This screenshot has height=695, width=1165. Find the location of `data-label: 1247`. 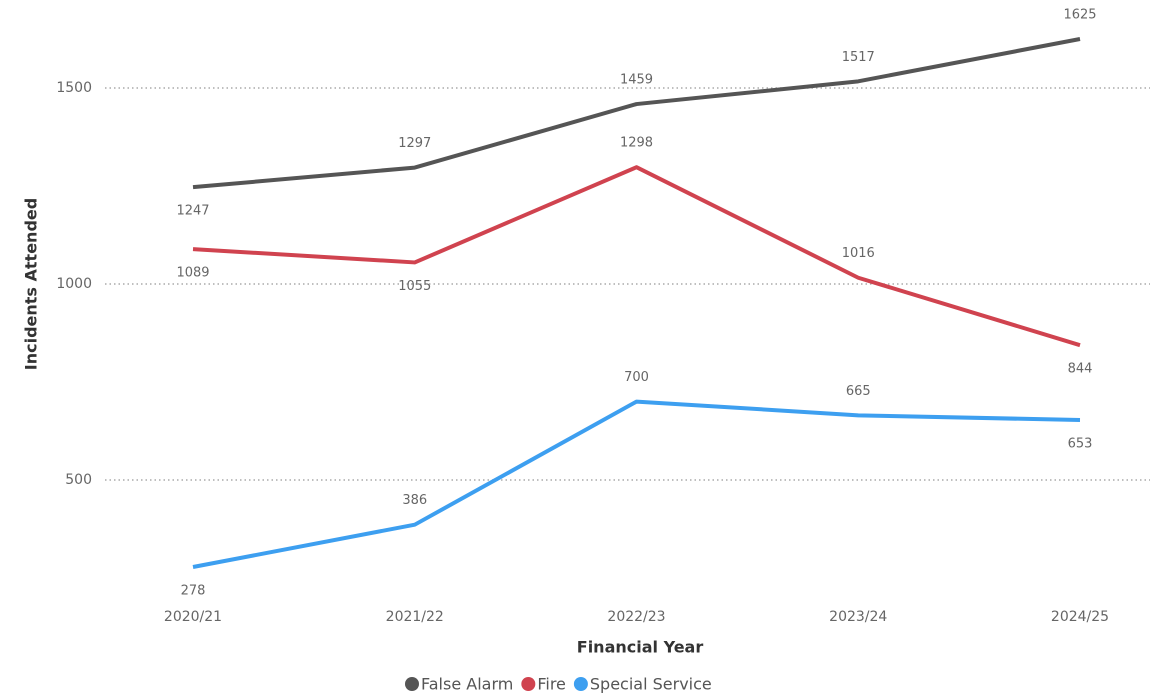

data-label: 1247 is located at coordinates (192, 211).